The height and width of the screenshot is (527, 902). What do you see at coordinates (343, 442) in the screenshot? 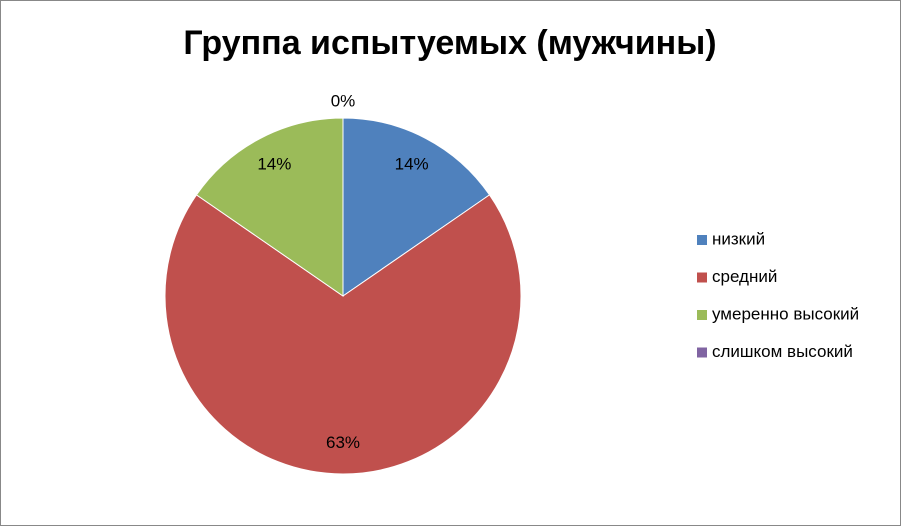
I see `data-label: 63%` at bounding box center [343, 442].